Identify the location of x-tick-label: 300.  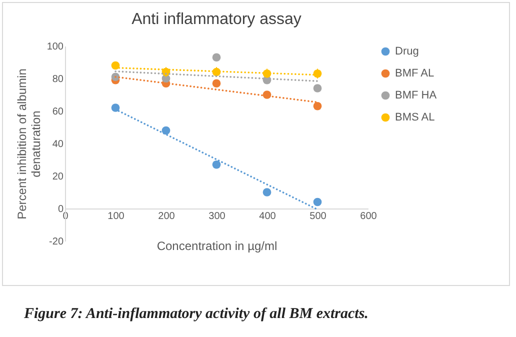
(217, 216).